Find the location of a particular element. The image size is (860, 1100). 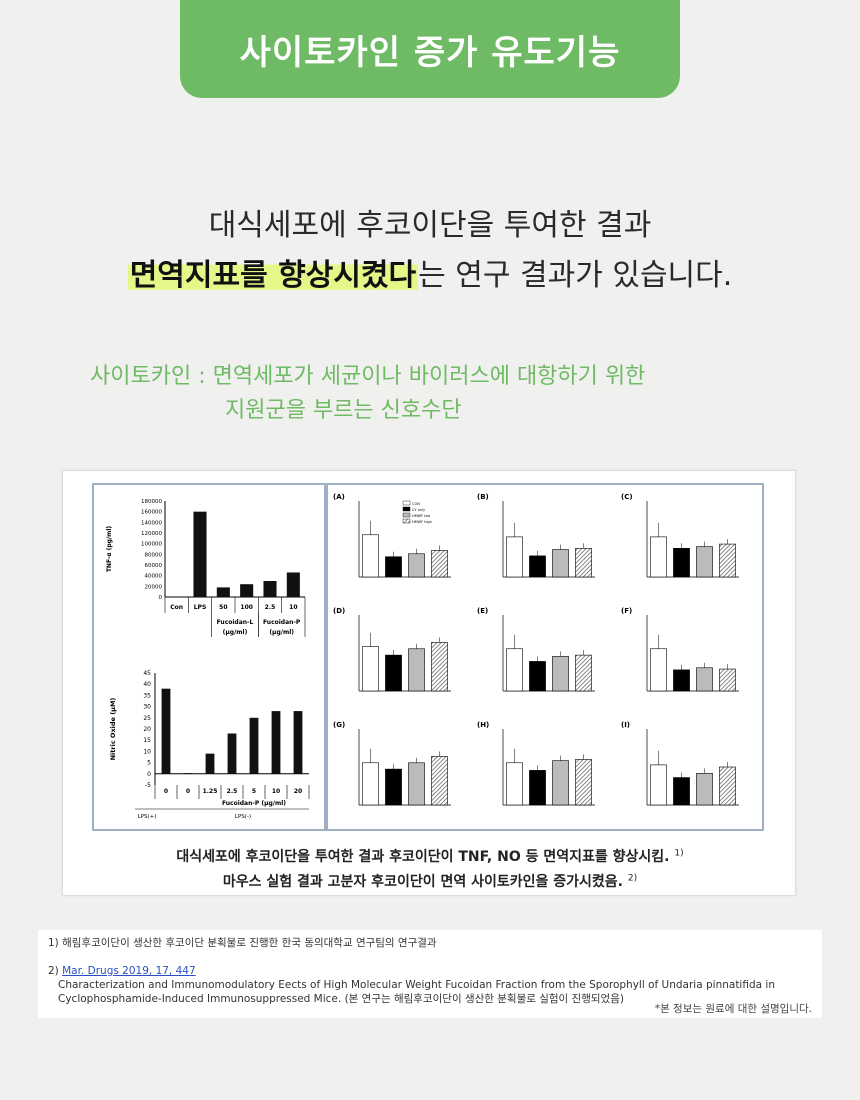

tnf-x-tick: 10 is located at coordinates (293, 607).